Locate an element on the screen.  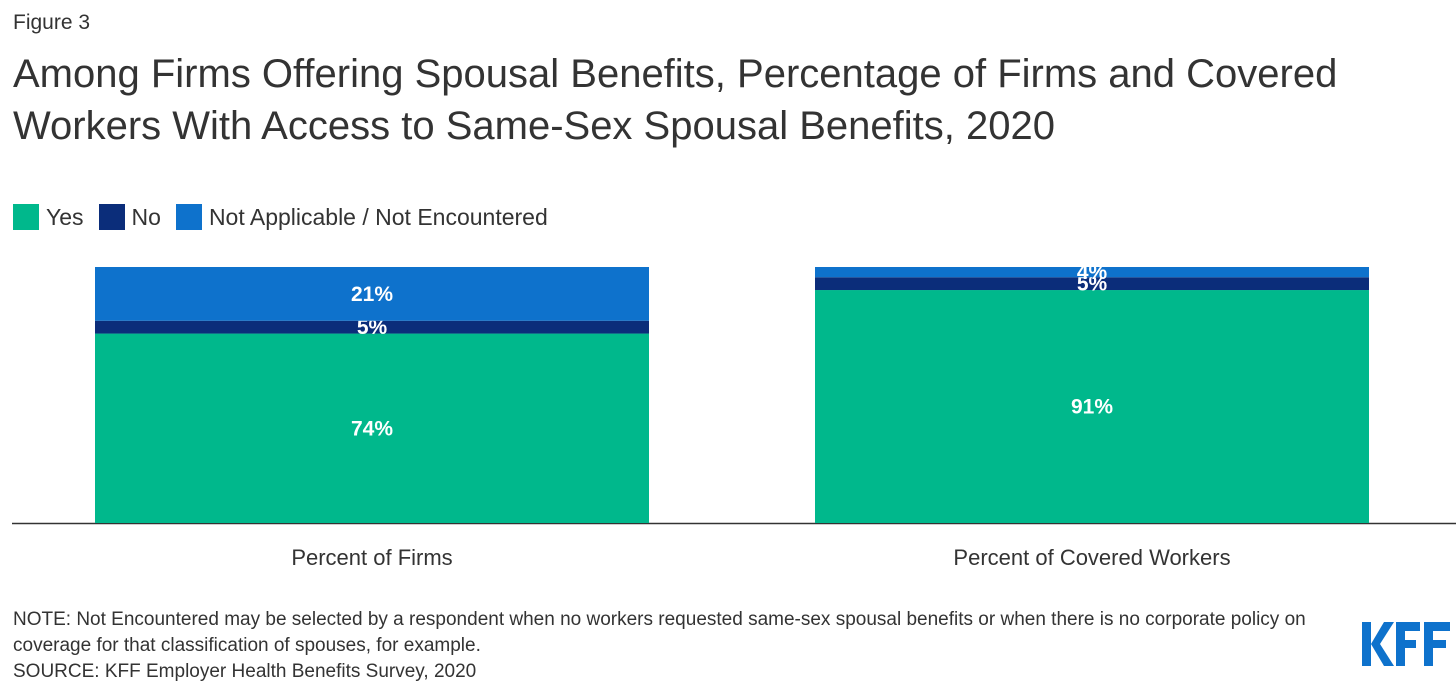
data-label-no-2: 5% is located at coordinates (1092, 284).